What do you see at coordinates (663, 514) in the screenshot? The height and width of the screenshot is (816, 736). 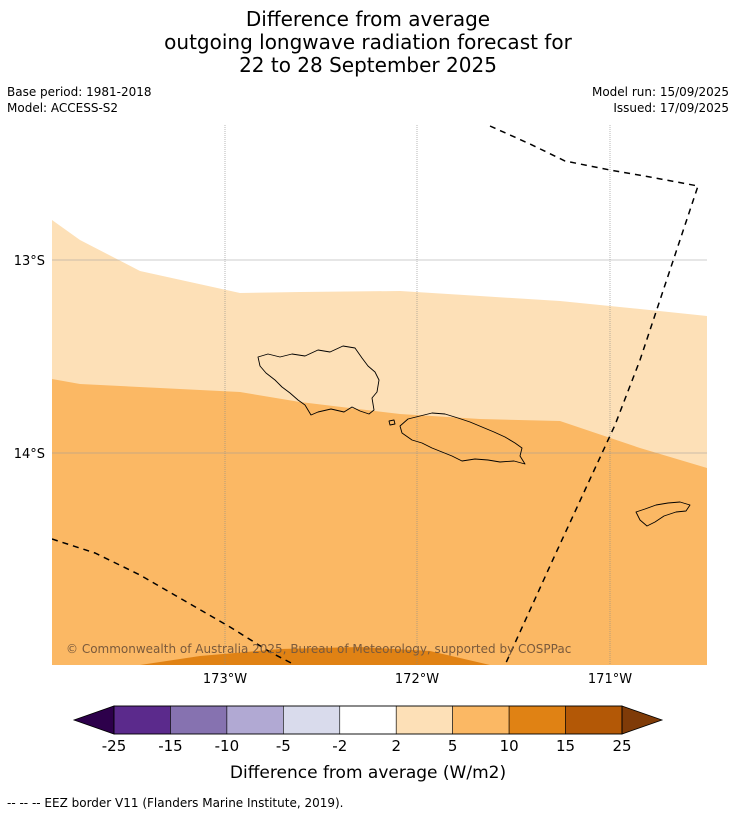 I see `island-tutuila` at bounding box center [663, 514].